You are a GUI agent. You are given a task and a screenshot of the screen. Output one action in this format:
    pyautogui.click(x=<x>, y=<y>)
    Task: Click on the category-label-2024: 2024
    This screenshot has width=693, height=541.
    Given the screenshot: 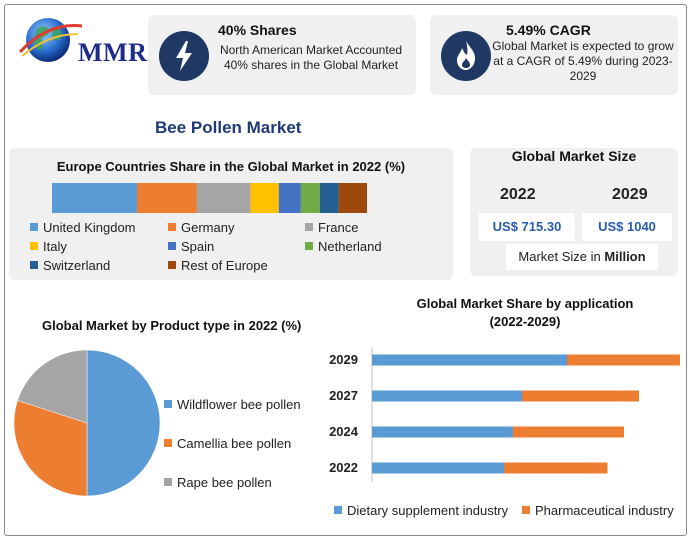 What is the action you would take?
    pyautogui.click(x=344, y=431)
    